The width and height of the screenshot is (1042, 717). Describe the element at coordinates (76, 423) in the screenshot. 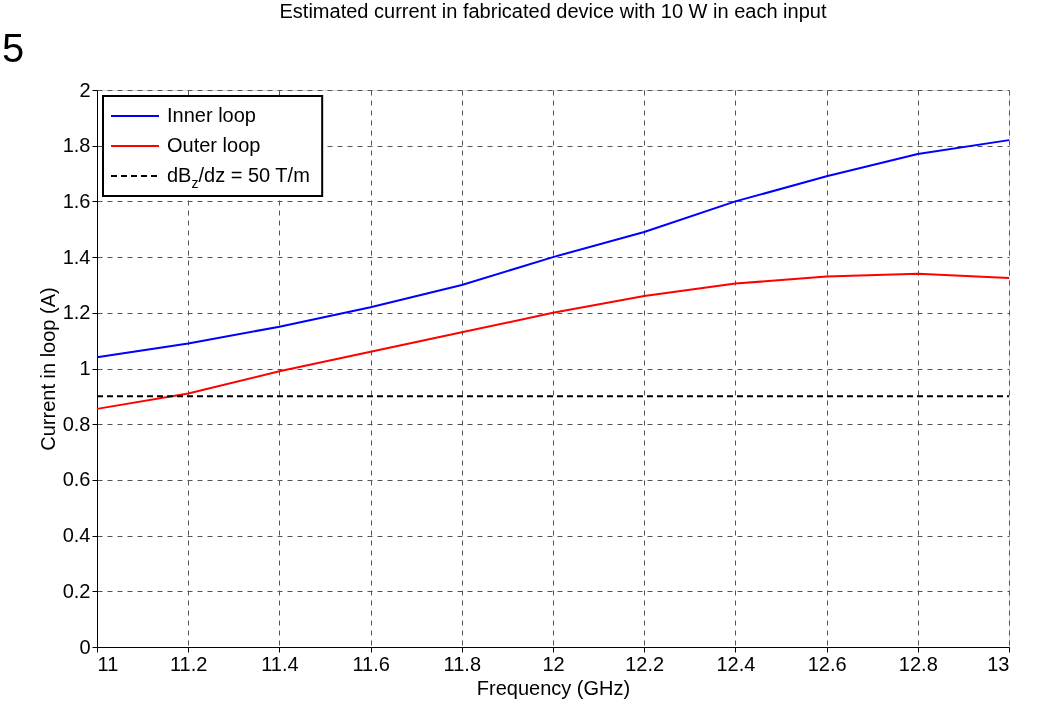

I see `y-tick-label: 0.8` at that location.